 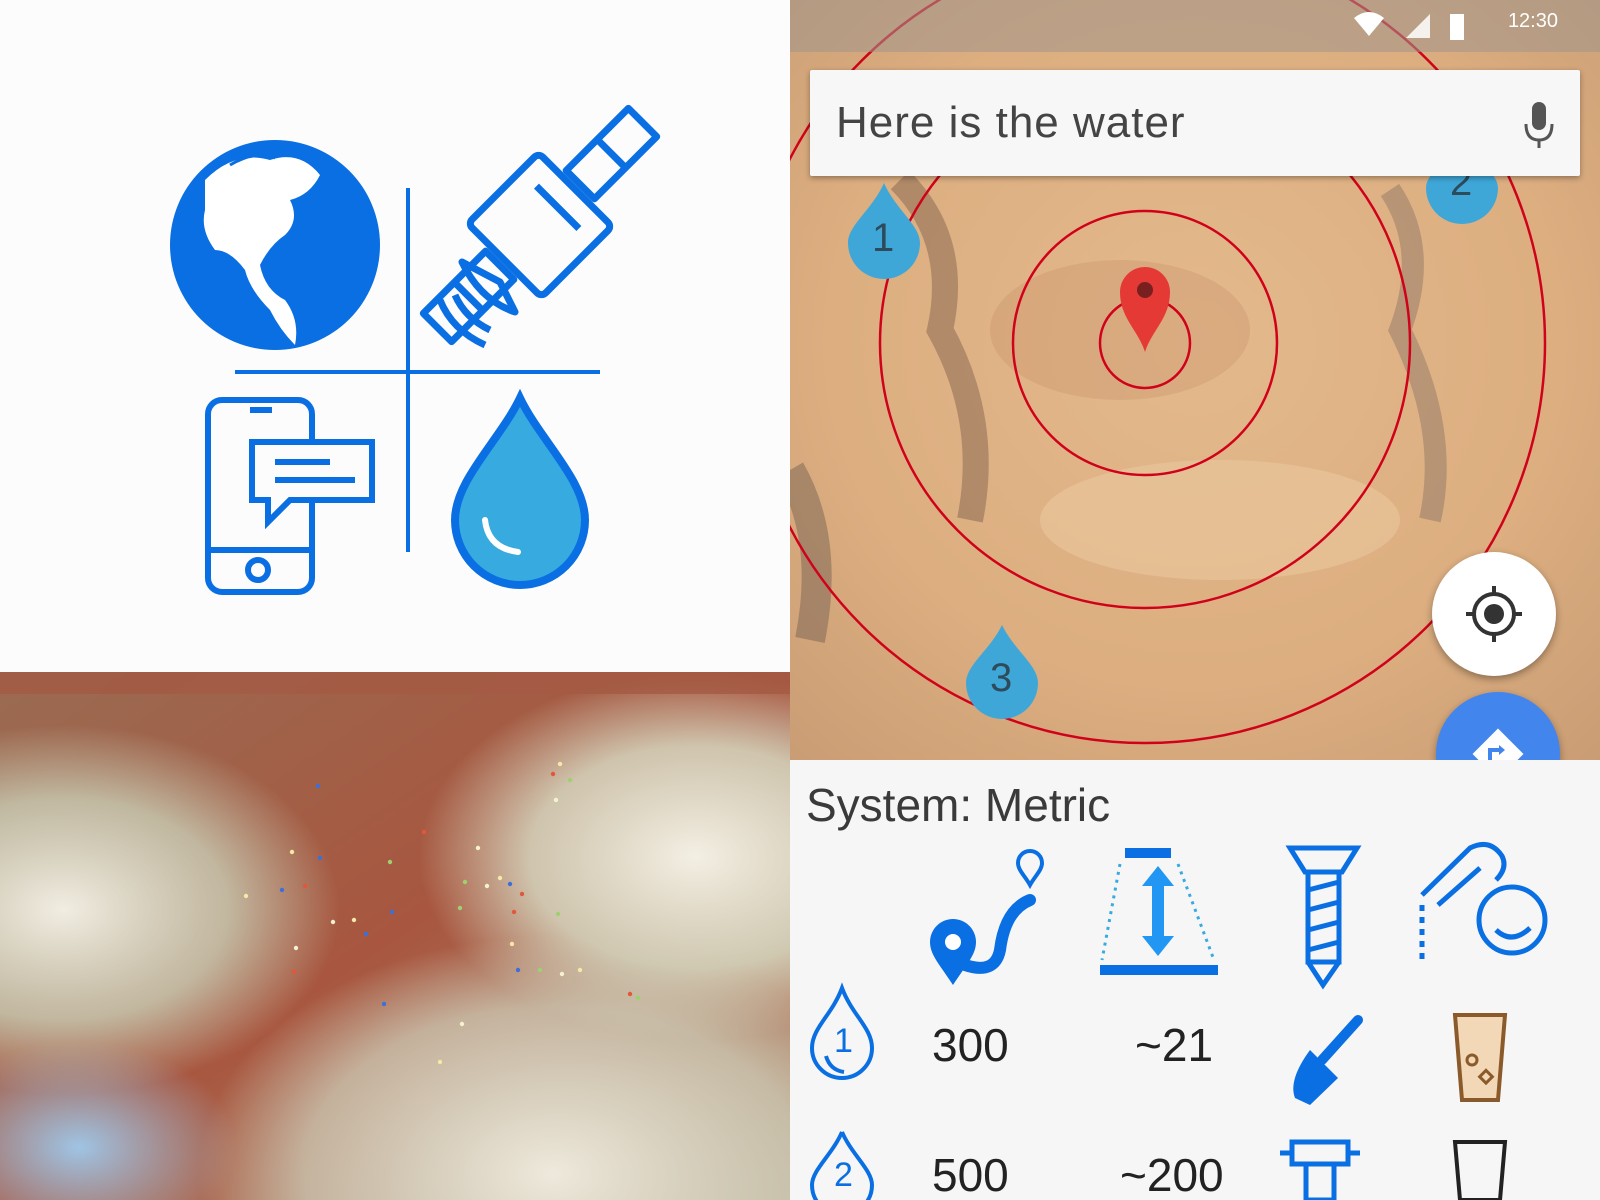 I want to click on sheet-icons, so click(x=1178, y=1020).